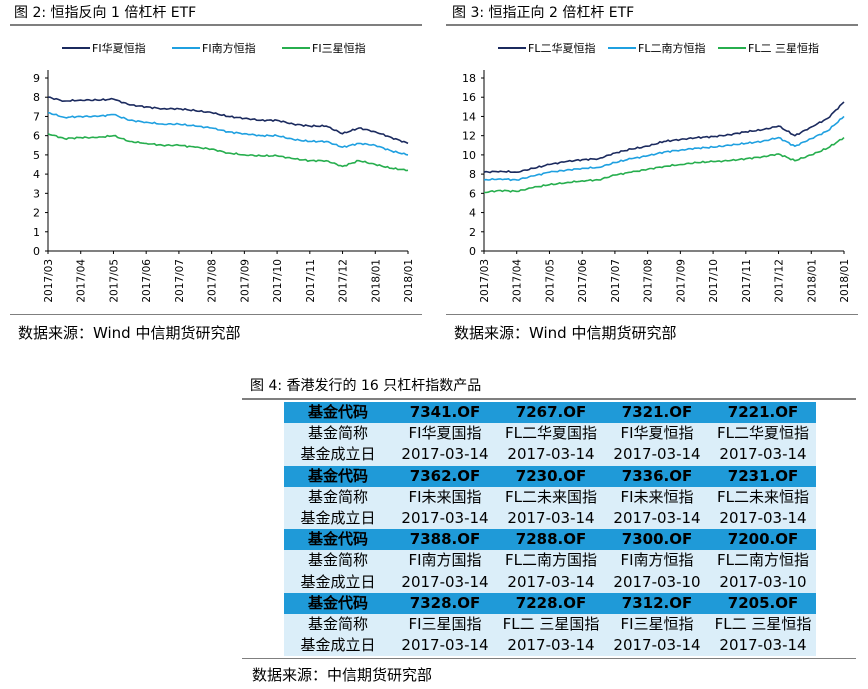 The height and width of the screenshot is (689, 868). Describe the element at coordinates (747, 281) in the screenshot. I see `fig3-x-tick-label: 2017/11` at that location.